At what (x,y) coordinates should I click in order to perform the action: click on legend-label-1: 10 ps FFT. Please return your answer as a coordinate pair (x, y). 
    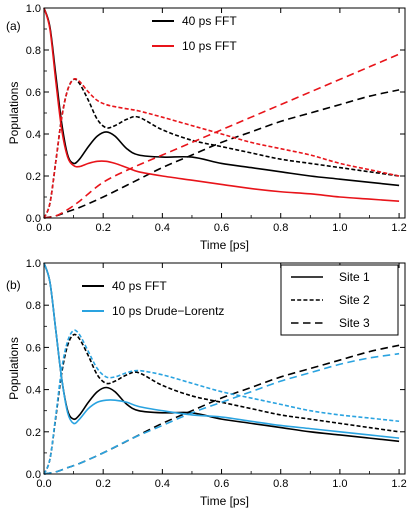
    Looking at the image, I should click on (209, 46).